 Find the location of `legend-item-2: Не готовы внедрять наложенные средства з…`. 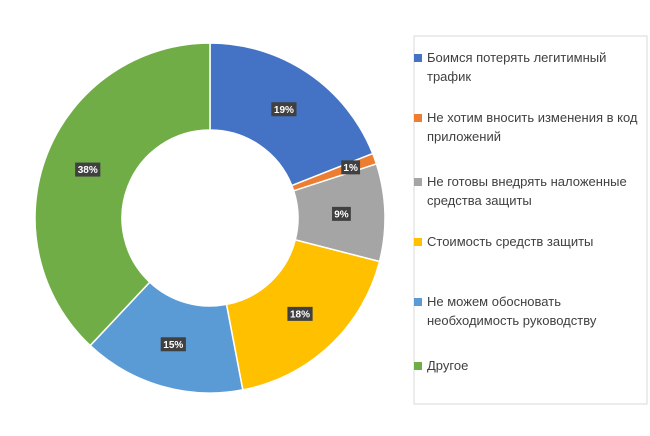

legend-item-2: Не готовы внедрять наложенные средства з… is located at coordinates (529, 191).